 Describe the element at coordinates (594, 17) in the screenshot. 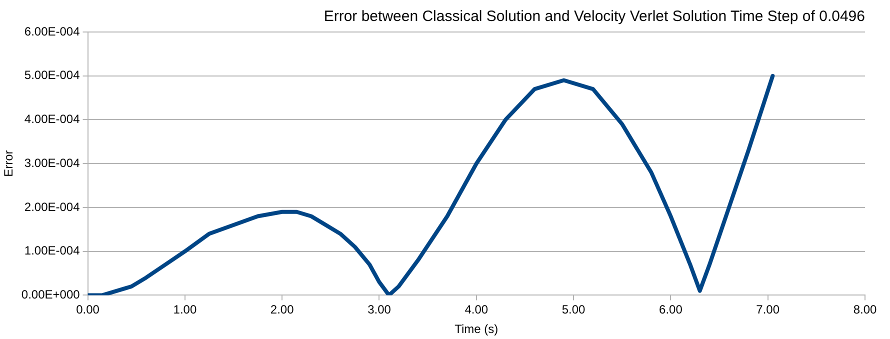

I see `chart-title: Error between Classical Solution and Velocity Verlet Solution Time Step of 0.0496` at that location.